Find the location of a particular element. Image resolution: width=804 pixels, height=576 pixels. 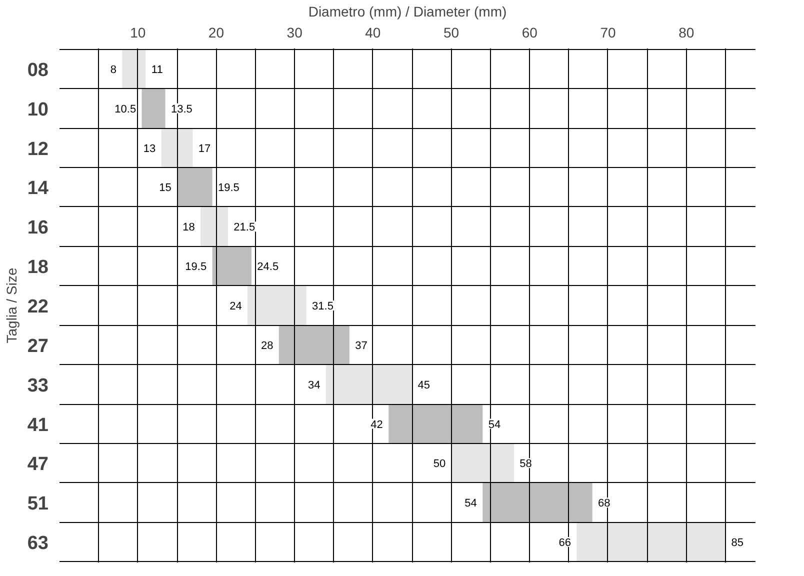

x-tick-label: 40 is located at coordinates (373, 32).